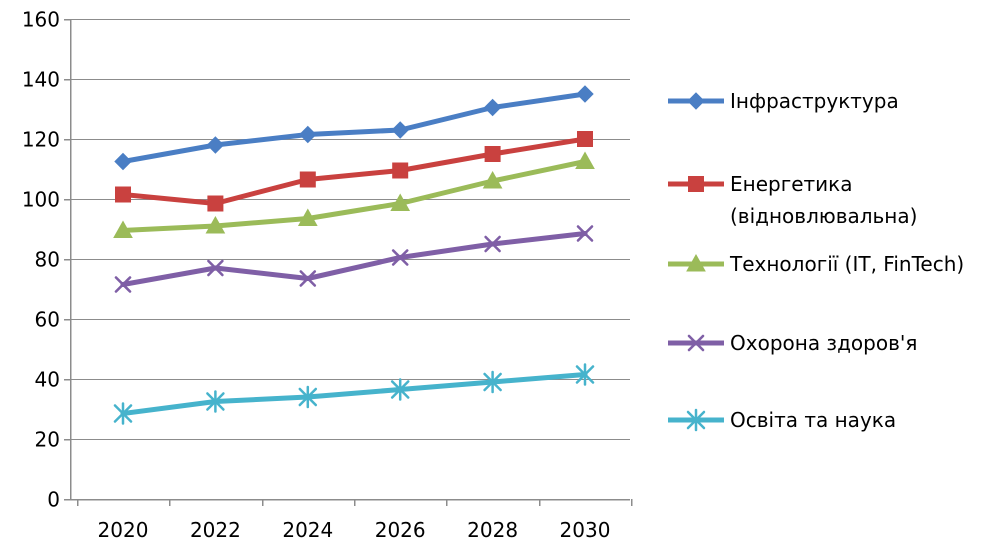  What do you see at coordinates (400, 530) in the screenshot?
I see `x-tick-label: 2026` at bounding box center [400, 530].